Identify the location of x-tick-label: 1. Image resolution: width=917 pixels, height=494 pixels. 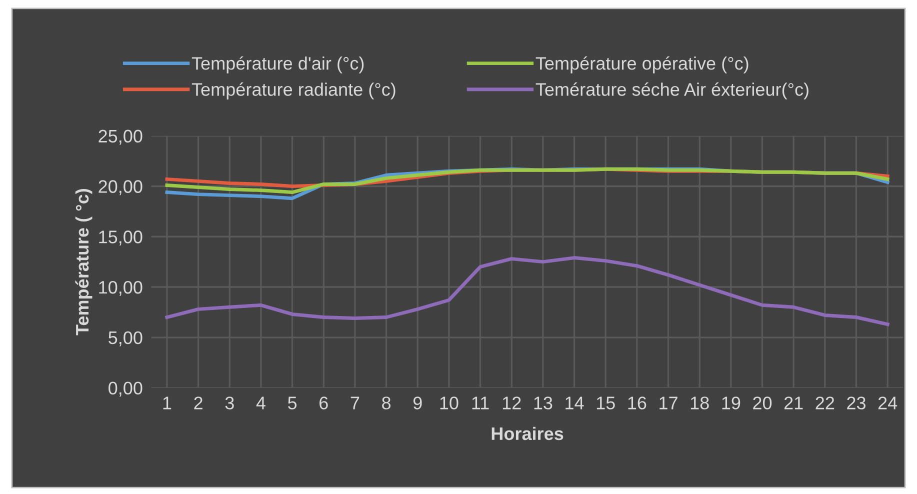
(167, 403).